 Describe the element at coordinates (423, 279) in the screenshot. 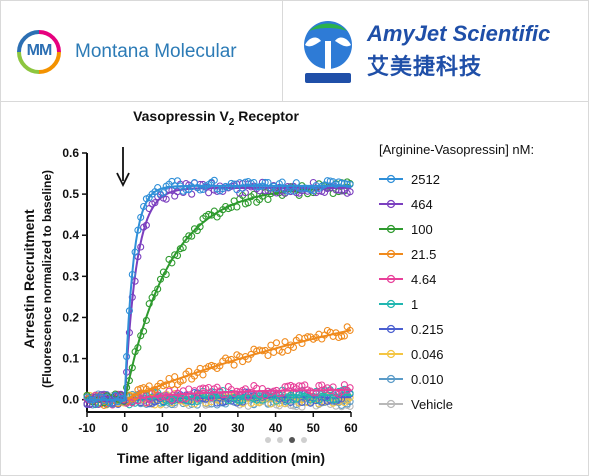

I see `legend-label: 4.64` at that location.